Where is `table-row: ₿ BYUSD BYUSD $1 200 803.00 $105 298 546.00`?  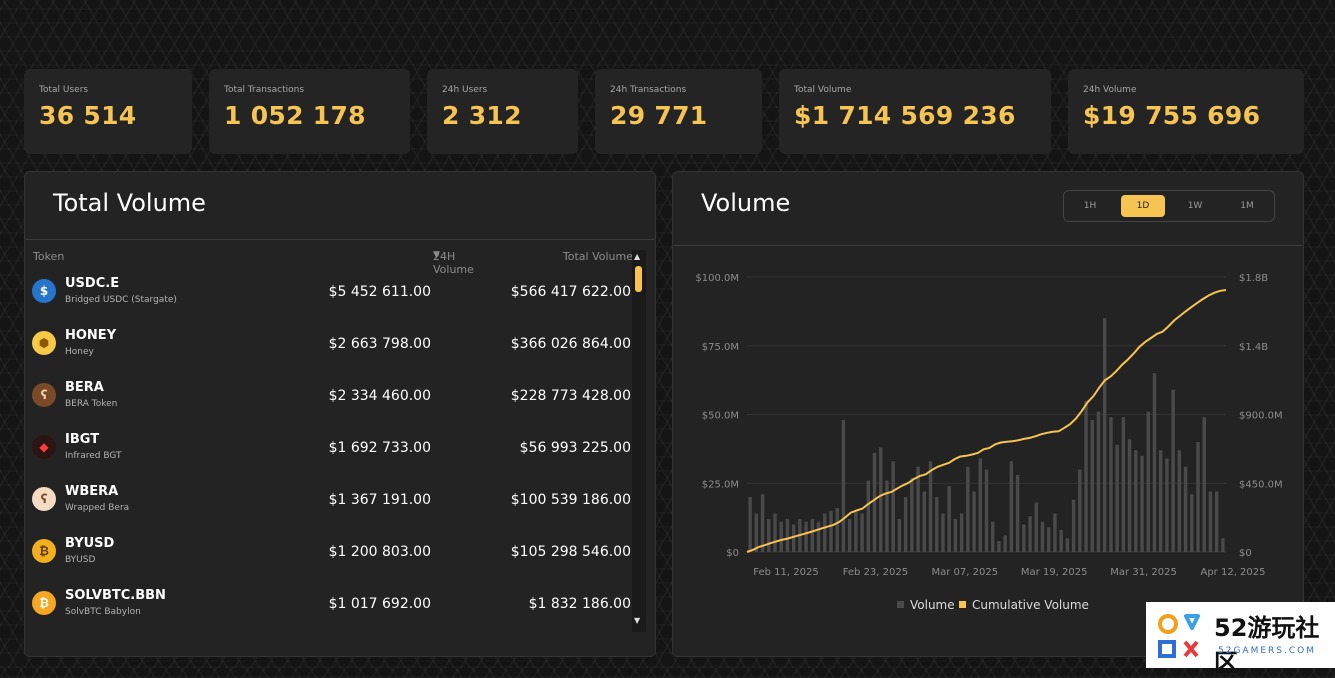
table-row: ₿ BYUSD BYUSD $1 200 803.00 $105 298 546.00 is located at coordinates (335, 556).